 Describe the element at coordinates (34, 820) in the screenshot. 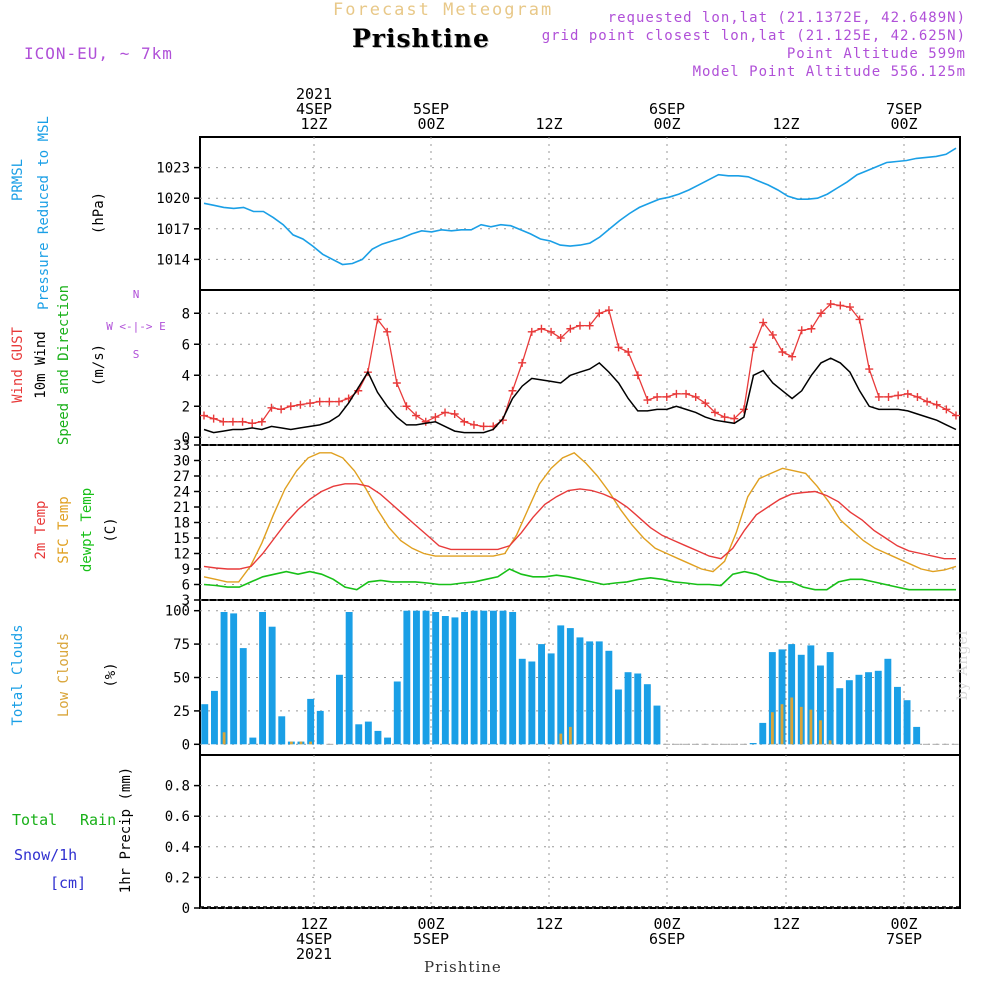

I see `legend-total: Total` at that location.